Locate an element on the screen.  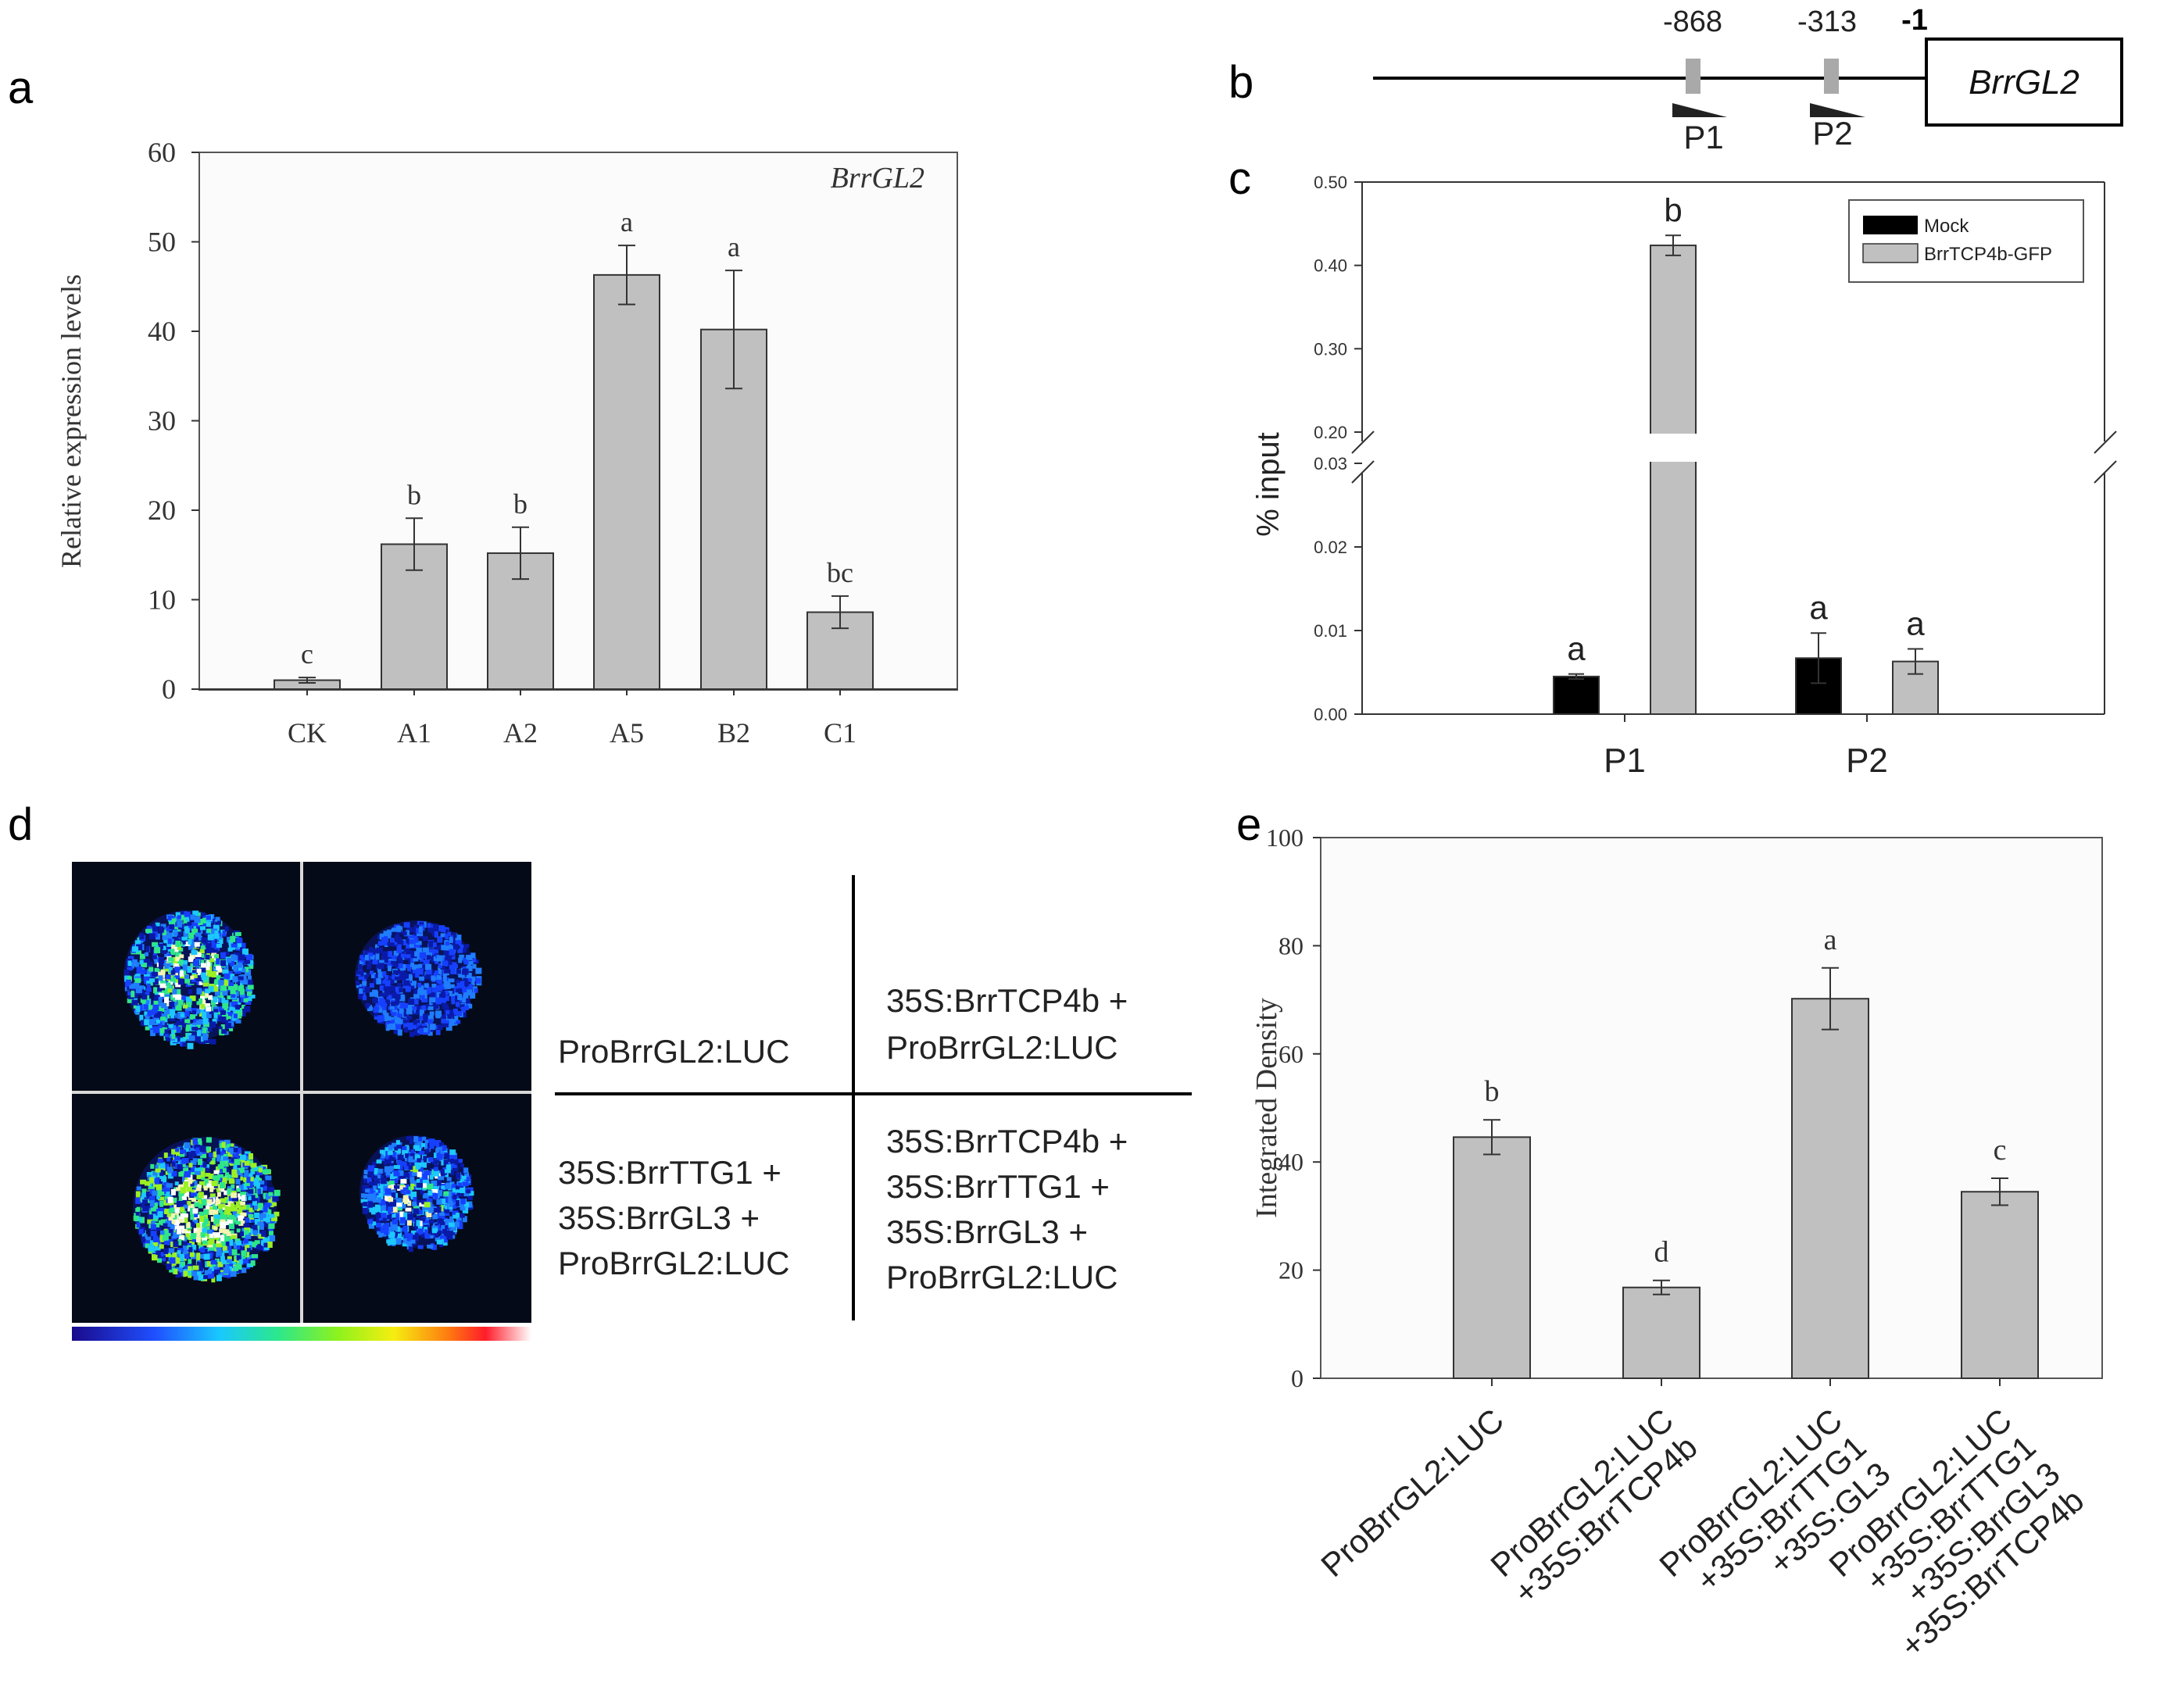
panel-label-e: e is located at coordinates (1248, 824).